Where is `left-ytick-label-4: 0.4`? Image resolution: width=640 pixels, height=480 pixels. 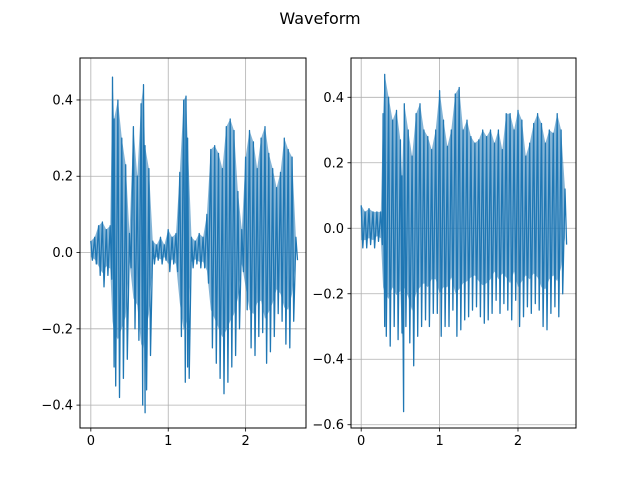 left-ytick-label-4: 0.4 is located at coordinates (62, 100).